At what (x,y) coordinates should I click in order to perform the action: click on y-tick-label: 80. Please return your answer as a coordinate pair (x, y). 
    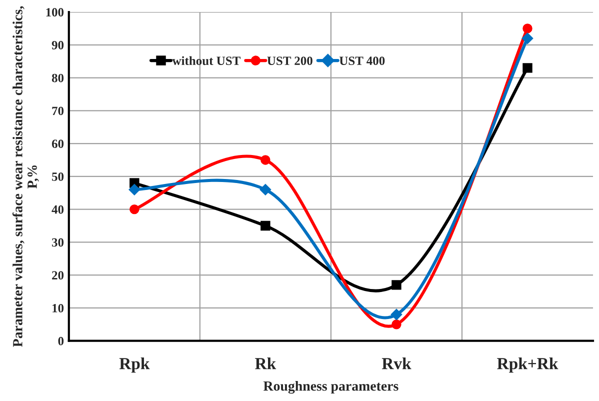
    Looking at the image, I should click on (58, 78).